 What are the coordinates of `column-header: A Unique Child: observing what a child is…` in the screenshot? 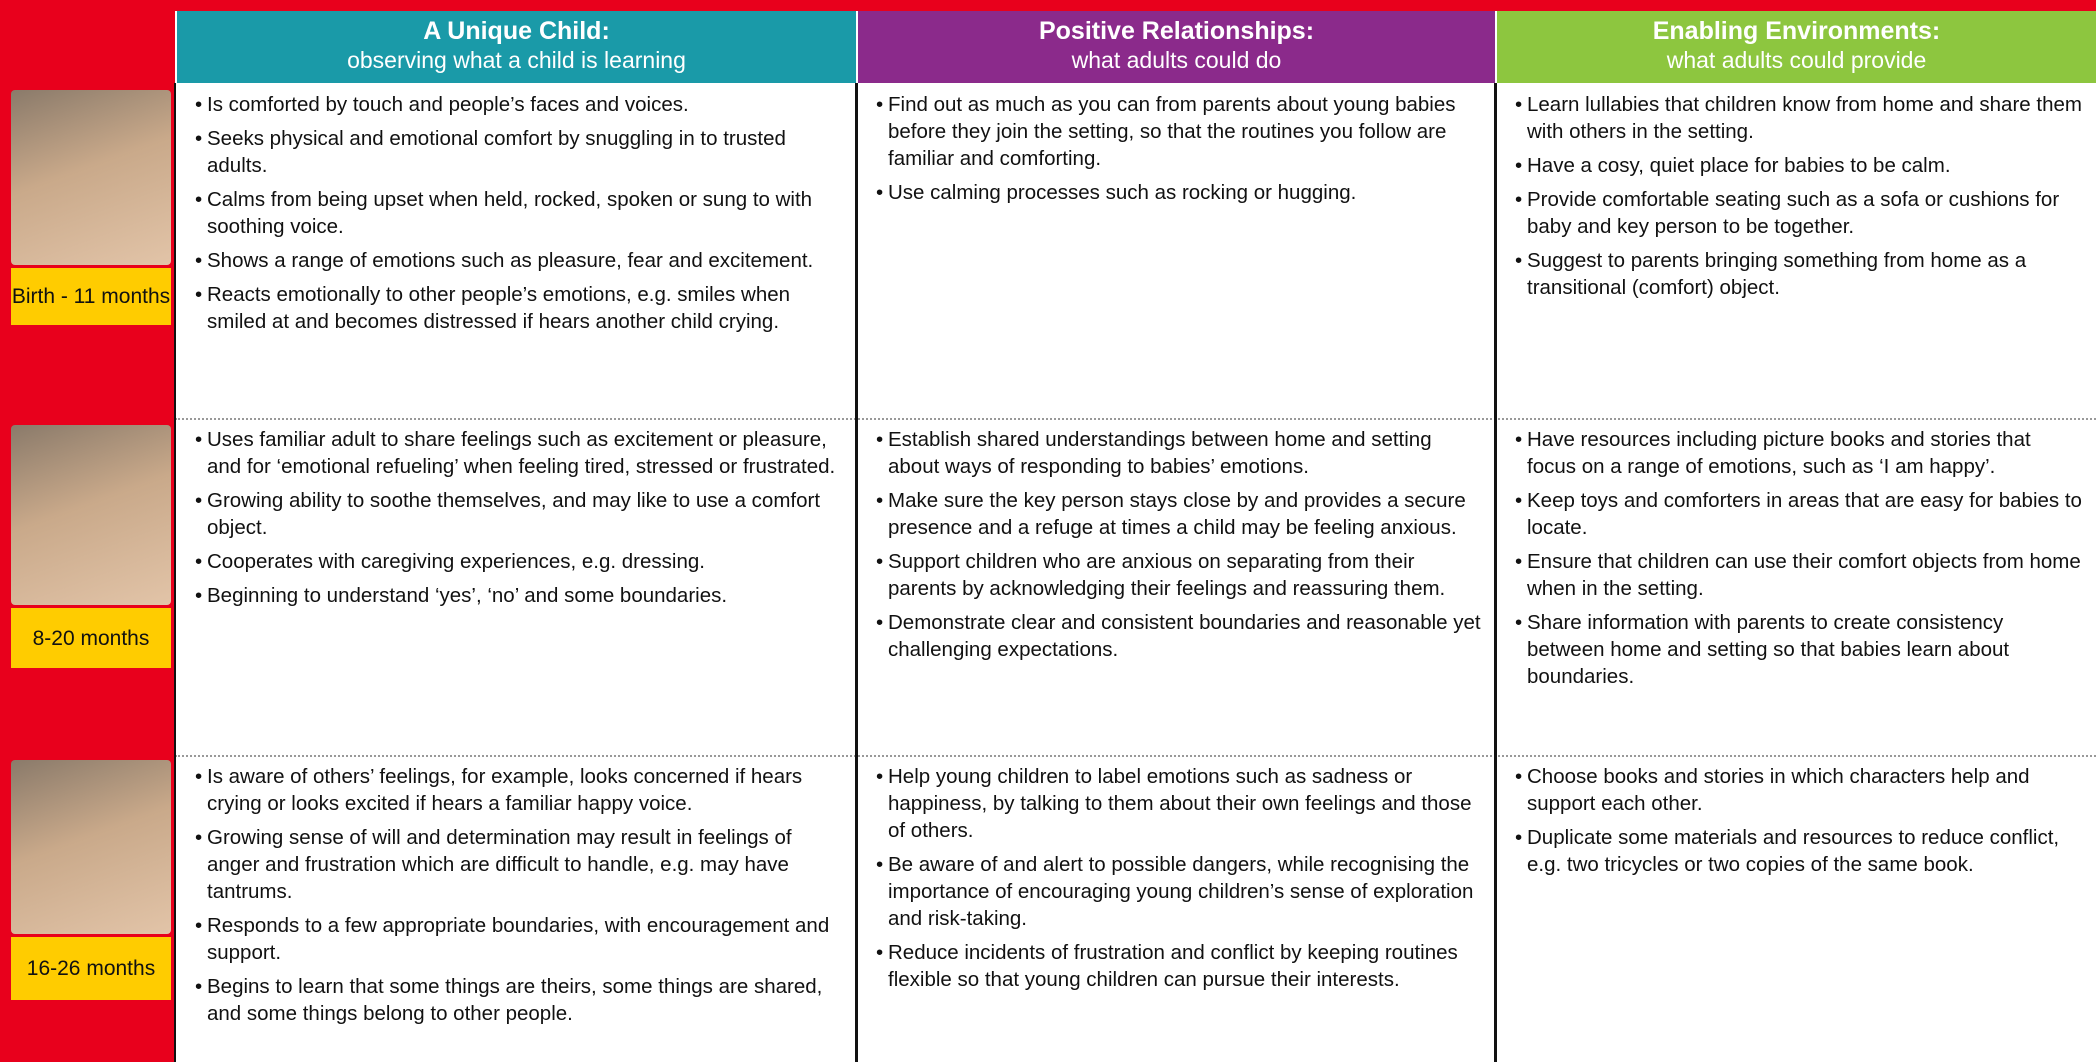 It's located at (515, 47).